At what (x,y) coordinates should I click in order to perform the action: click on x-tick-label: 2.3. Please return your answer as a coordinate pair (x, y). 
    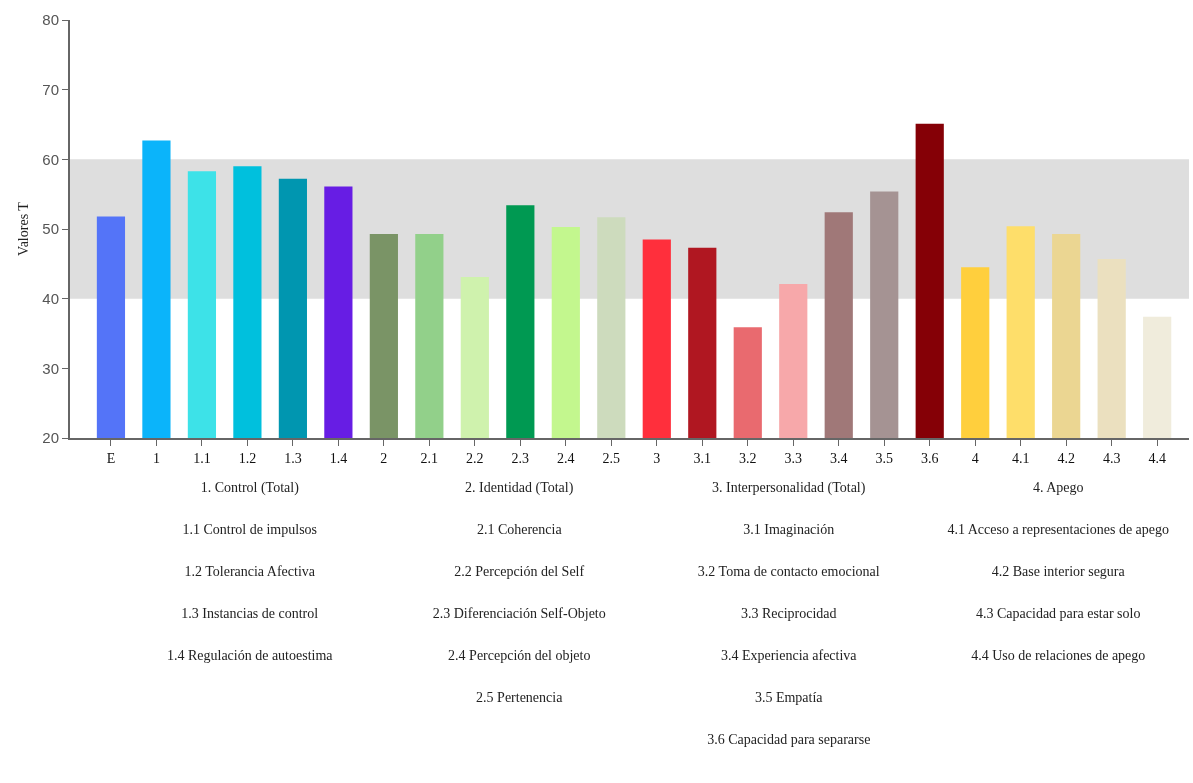
    Looking at the image, I should click on (520, 458).